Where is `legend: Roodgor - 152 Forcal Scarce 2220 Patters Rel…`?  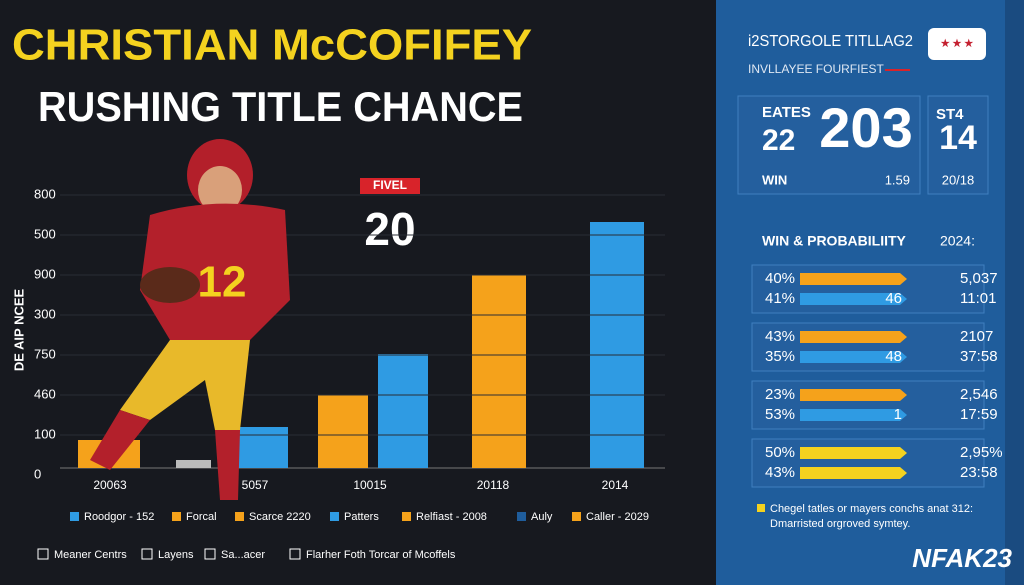
legend: Roodgor - 152 Forcal Scarce 2220 Patters Rel… is located at coordinates (359, 517).